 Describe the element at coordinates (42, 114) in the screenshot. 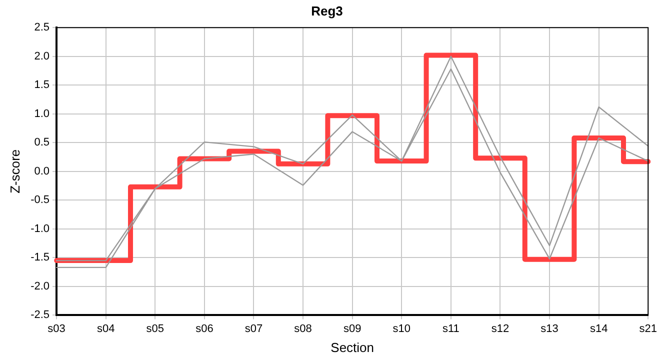

I see `y-tick-label: 1.0` at that location.